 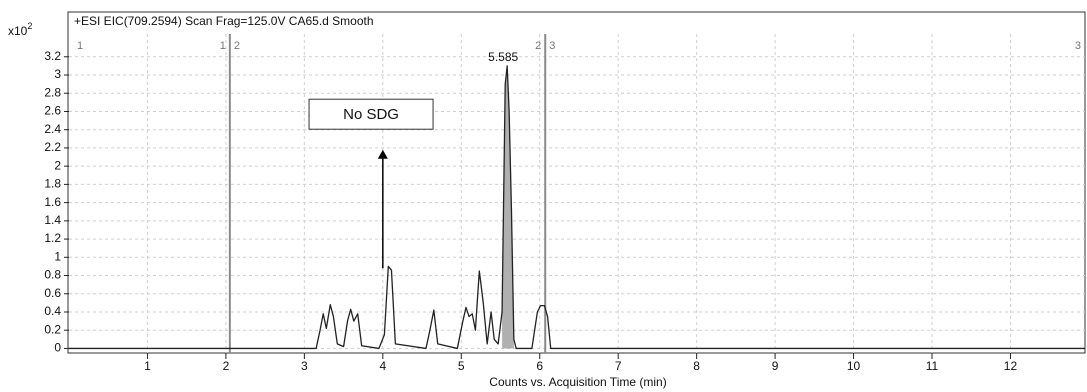 I want to click on y-unit-base: x10, so click(x=18, y=31).